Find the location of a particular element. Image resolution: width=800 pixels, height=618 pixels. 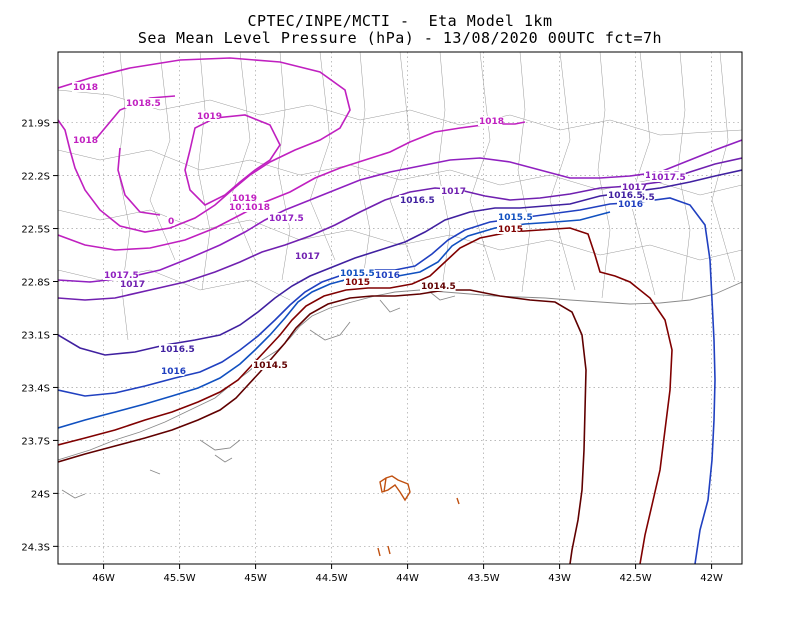

lat-tick-label: 24.3S is located at coordinates (35, 547).